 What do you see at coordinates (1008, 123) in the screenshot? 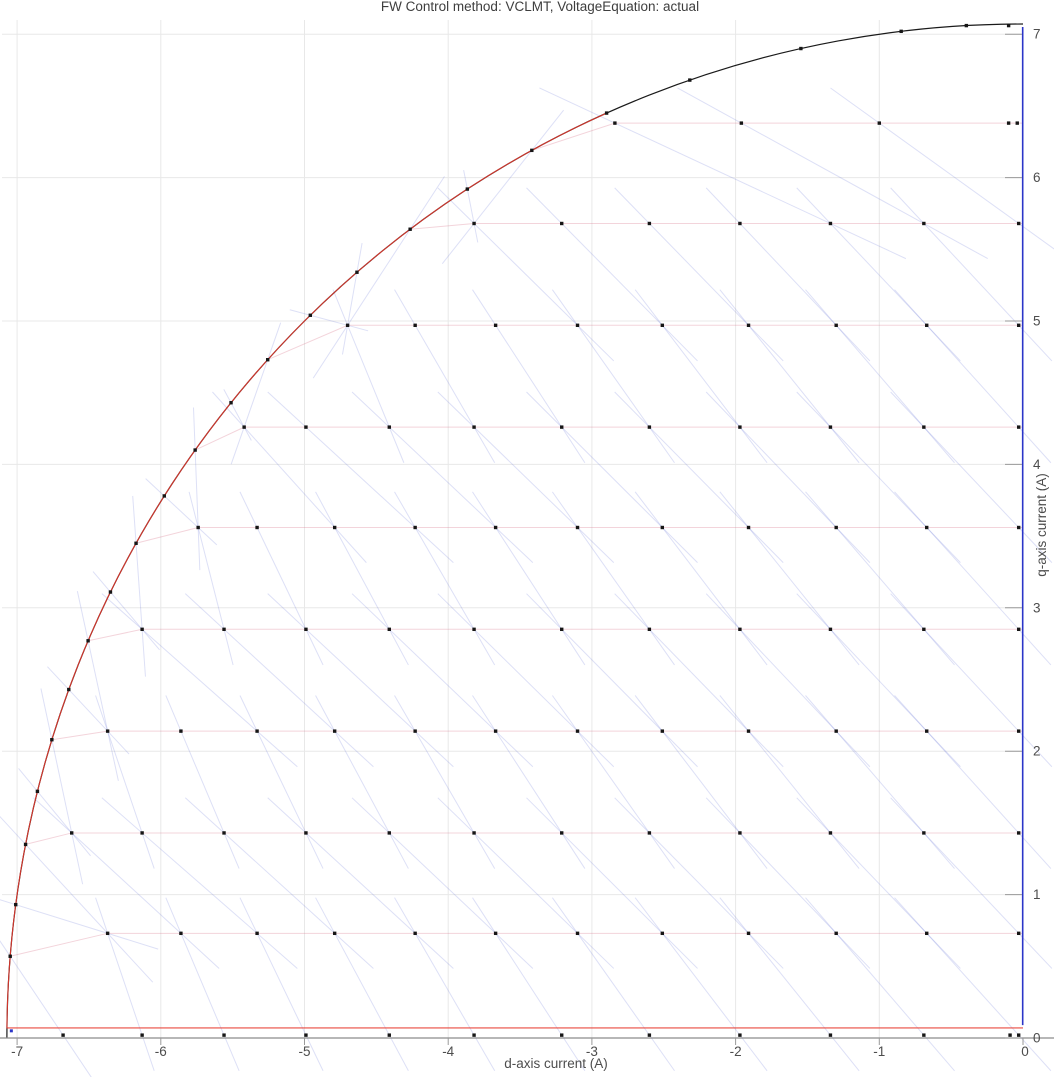
I see `extra-point-dot` at bounding box center [1008, 123].